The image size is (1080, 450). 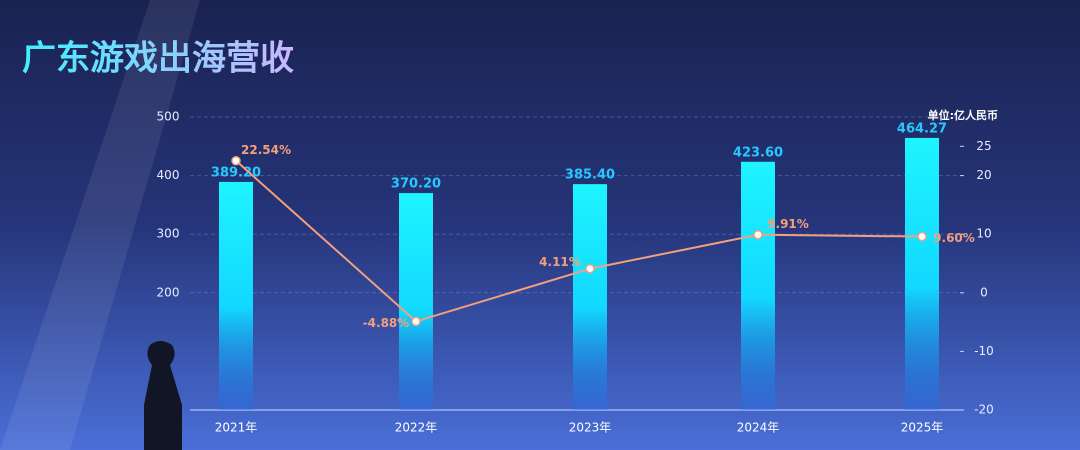 What do you see at coordinates (983, 234) in the screenshot?
I see `y2-tick-label: 10` at bounding box center [983, 234].